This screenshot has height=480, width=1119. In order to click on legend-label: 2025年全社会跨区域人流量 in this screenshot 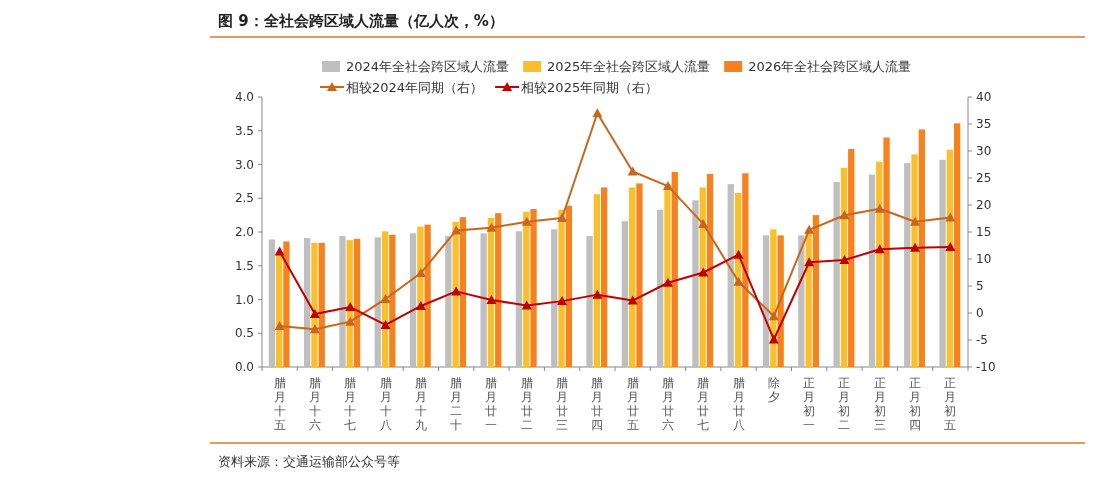, I will do `click(629, 66)`.